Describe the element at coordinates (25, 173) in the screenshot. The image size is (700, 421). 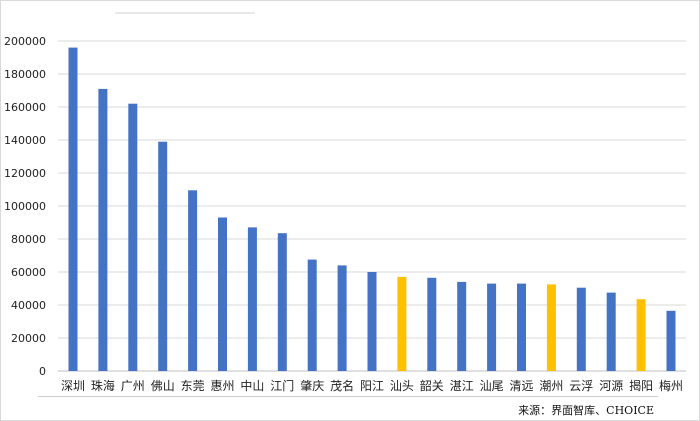
I see `y-tick-label: 120000` at that location.